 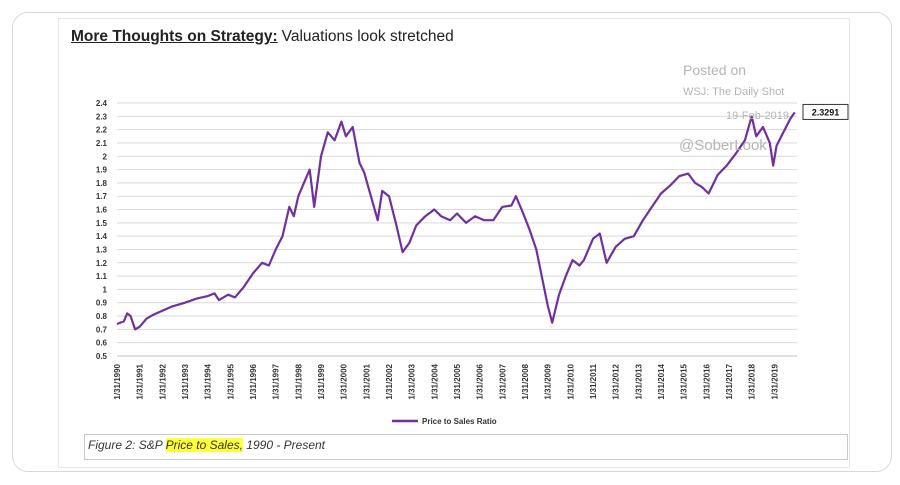 I want to click on y-tick-label: 1.4, so click(x=102, y=236).